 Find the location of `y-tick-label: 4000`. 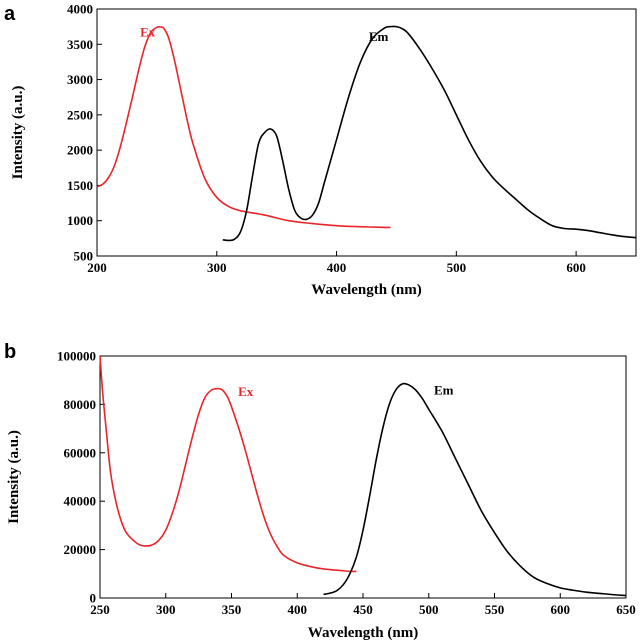

y-tick-label: 4000 is located at coordinates (80, 9).